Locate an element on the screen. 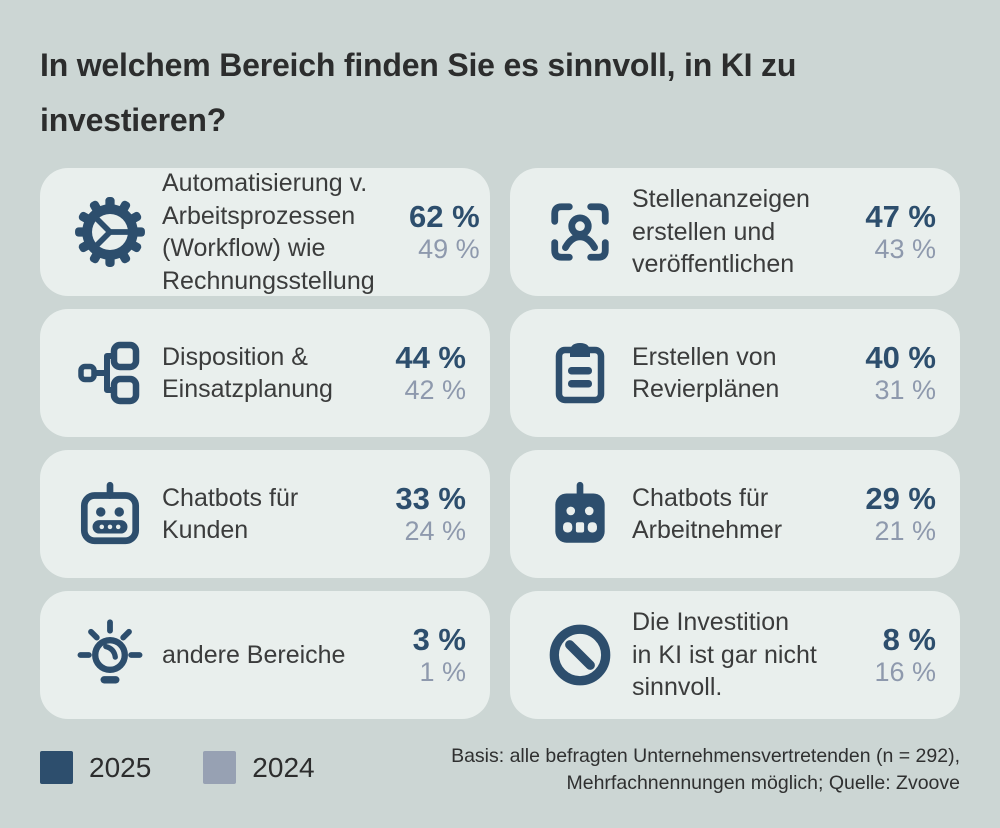 This screenshot has height=828, width=1000. card-andere-bereiche: andere Bereiche 3 % 1 % is located at coordinates (265, 655).